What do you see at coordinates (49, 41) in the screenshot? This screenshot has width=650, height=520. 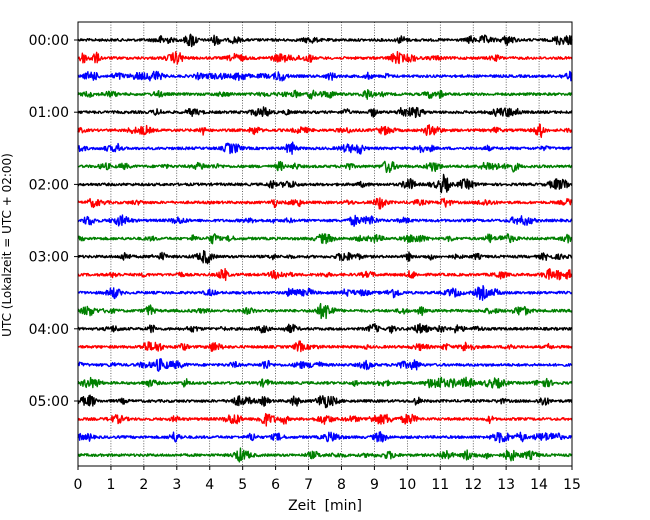 I see `y-tick-label: 00:00` at bounding box center [49, 41].